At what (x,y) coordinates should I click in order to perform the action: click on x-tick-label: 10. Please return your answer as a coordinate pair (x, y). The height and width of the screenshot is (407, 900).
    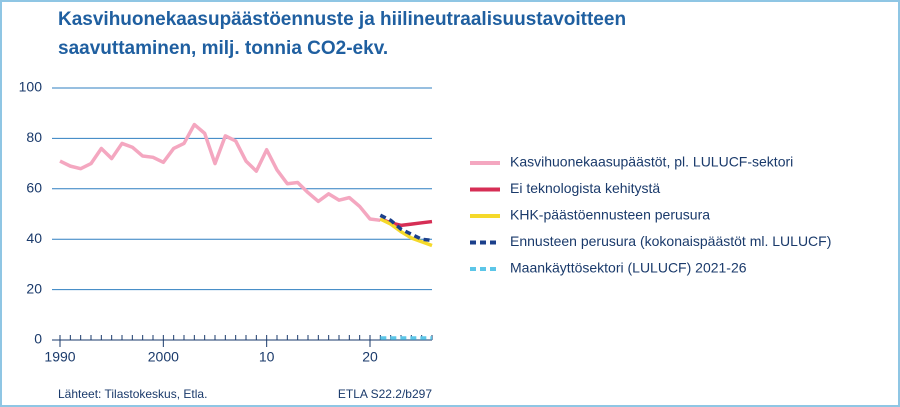
    Looking at the image, I should click on (267, 357).